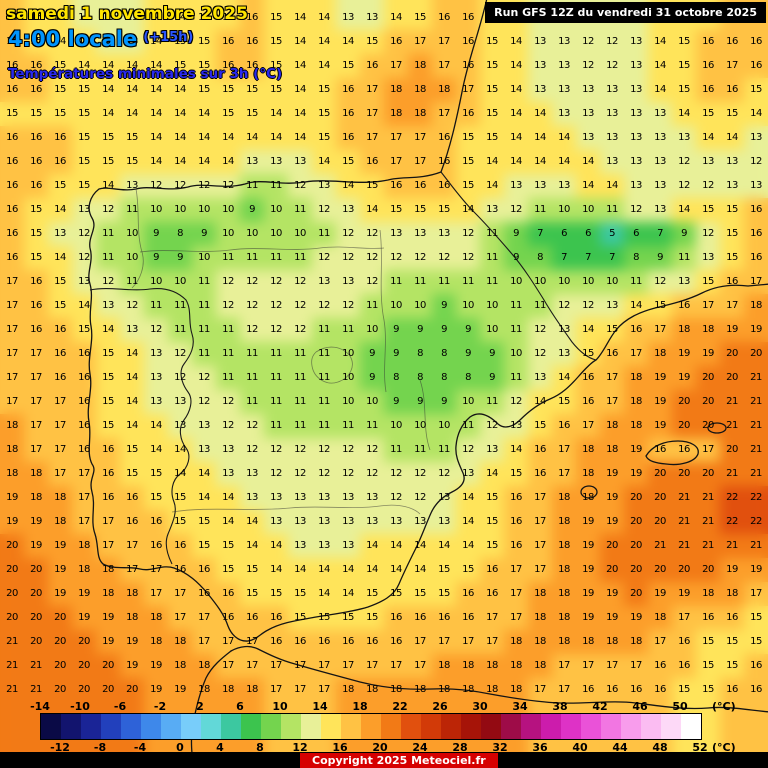 The height and width of the screenshot is (768, 768). Describe the element at coordinates (396, 401) in the screenshot. I see `temp-value: 9` at that location.